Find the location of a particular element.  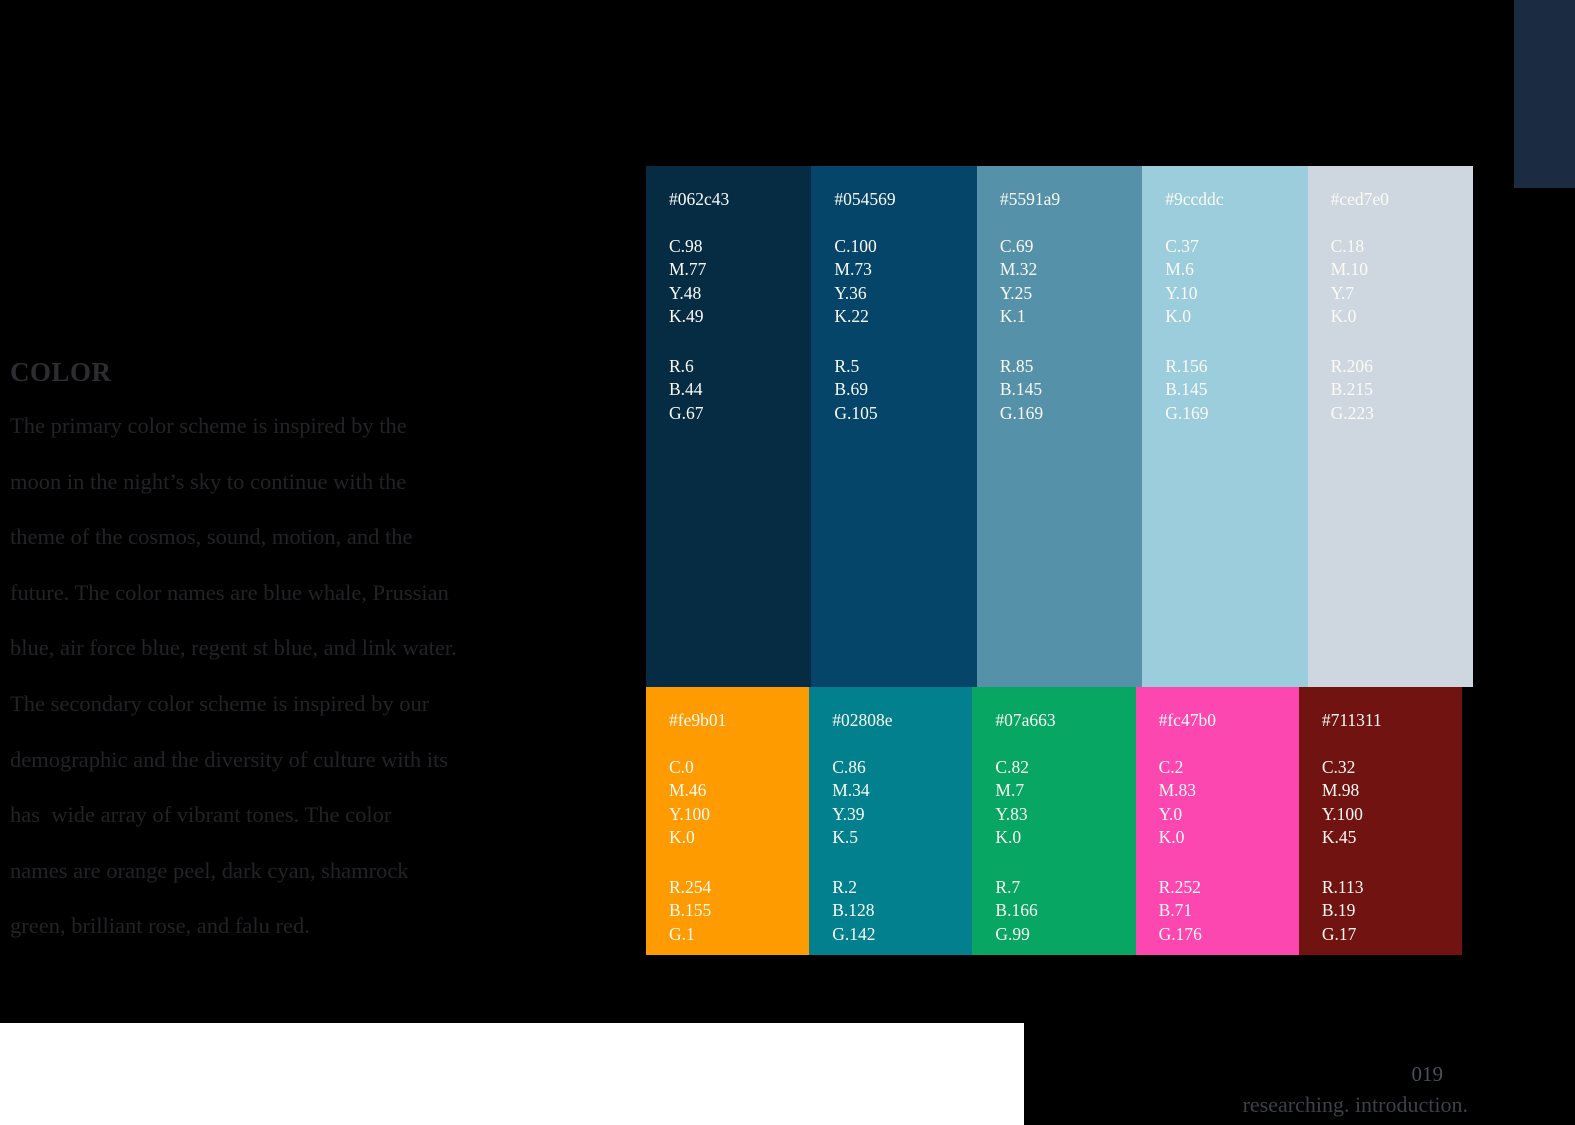

swatch-rgb-values: R.156 B.145 G.169 is located at coordinates (1187, 389).